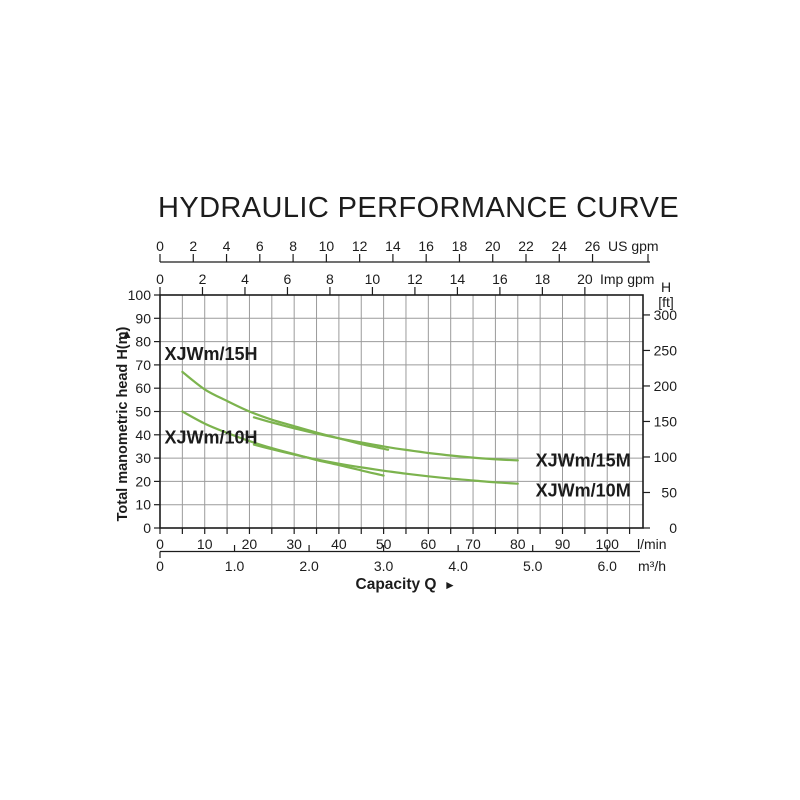 This screenshot has height=800, width=800. What do you see at coordinates (633, 246) in the screenshot?
I see `axis-unit-us-gpm: US gpm` at bounding box center [633, 246].